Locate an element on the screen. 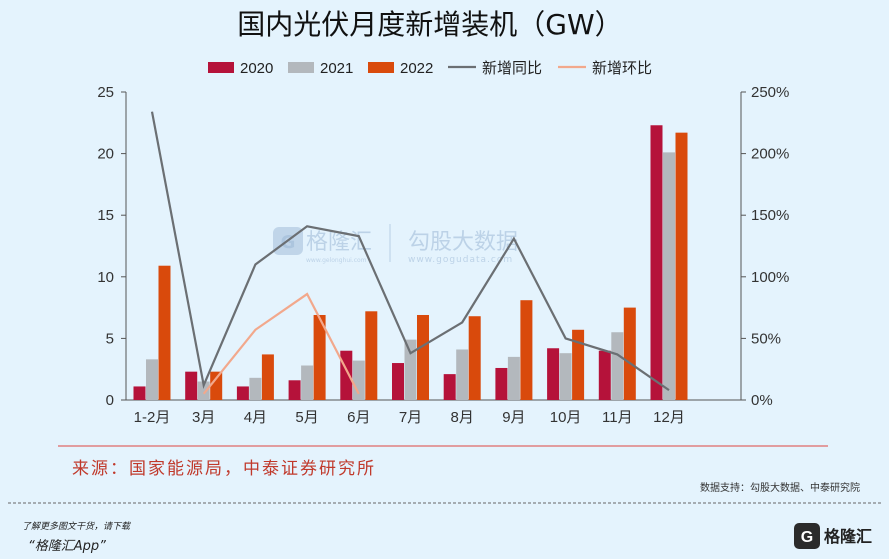 The width and height of the screenshot is (889, 559). category-label: 5月 is located at coordinates (306, 417).